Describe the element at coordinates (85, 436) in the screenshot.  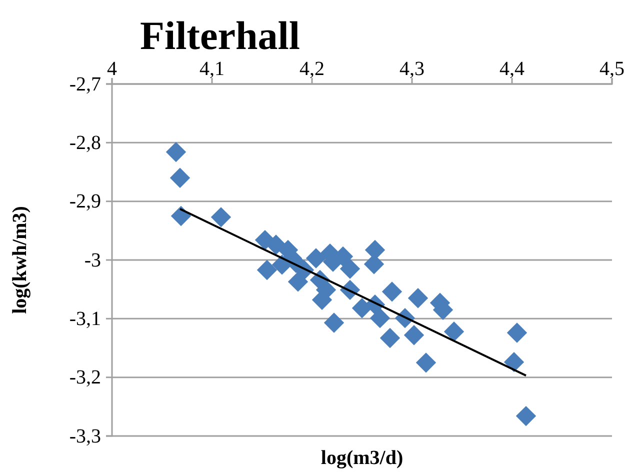
I see `y-tick-label: -3,3` at that location.